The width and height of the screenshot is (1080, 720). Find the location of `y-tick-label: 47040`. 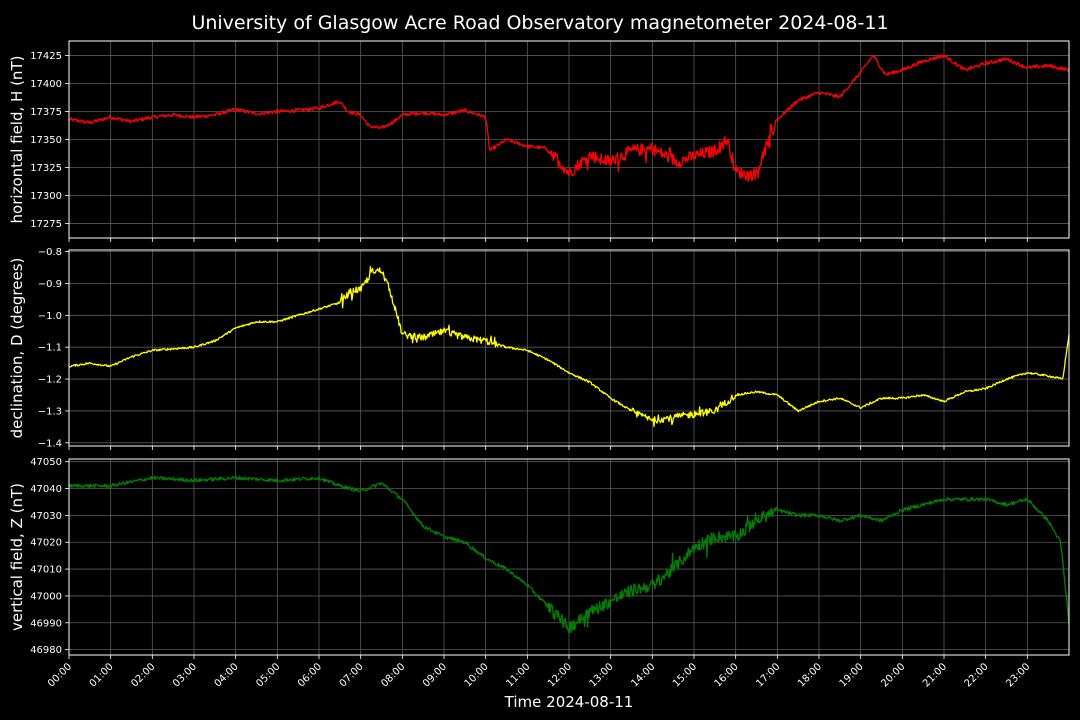

y-tick-label: 47040 is located at coordinates (46, 489).